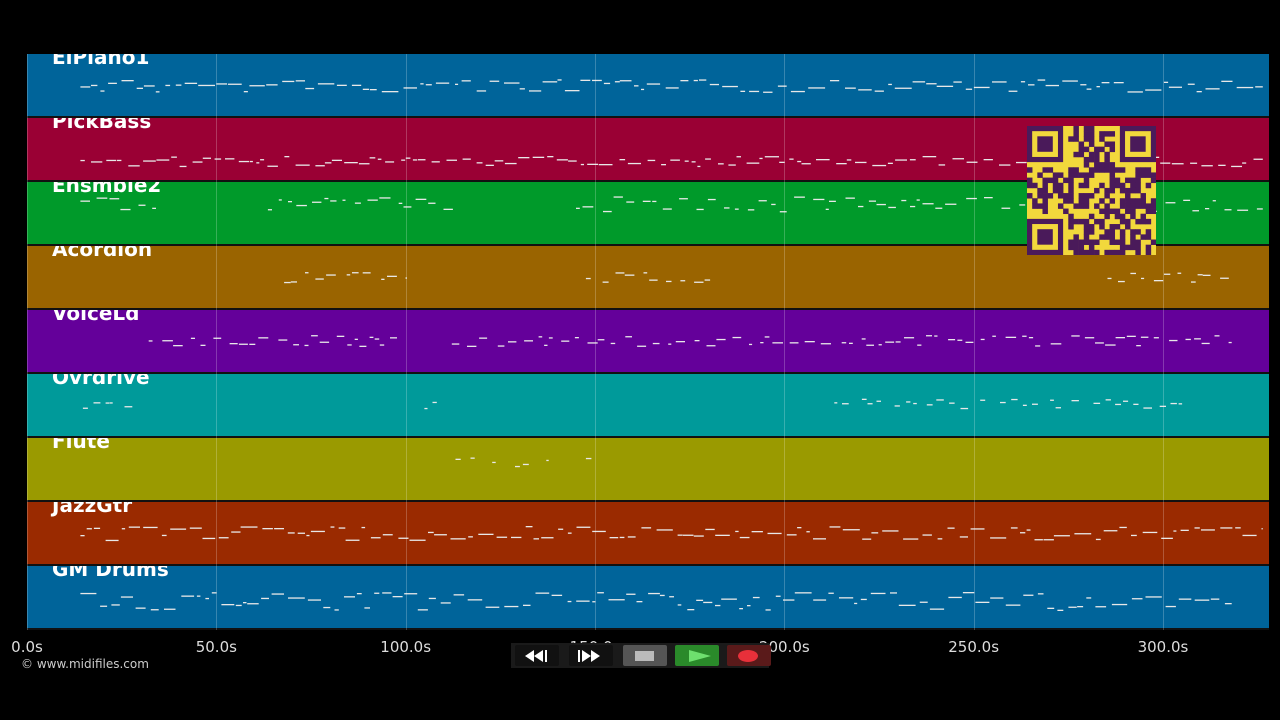  I want to click on track-lane: GM Drums, so click(648, 598).